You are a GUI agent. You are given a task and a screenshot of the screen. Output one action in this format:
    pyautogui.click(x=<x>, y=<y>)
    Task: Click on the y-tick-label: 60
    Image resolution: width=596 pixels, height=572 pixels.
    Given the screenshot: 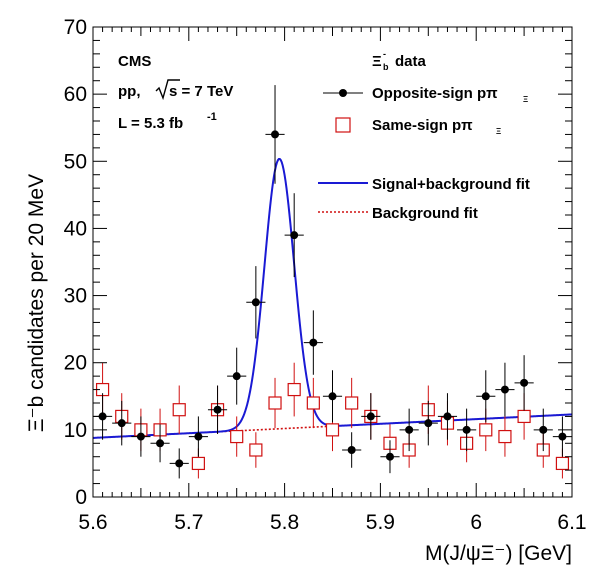 What is the action you would take?
    pyautogui.click(x=75, y=94)
    